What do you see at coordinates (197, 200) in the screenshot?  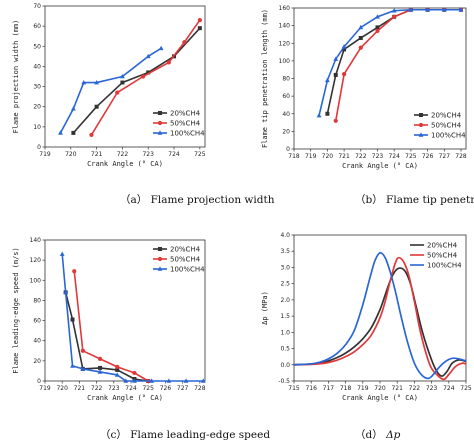 I see `panel-caption: （a） Flame projection width` at bounding box center [197, 200].